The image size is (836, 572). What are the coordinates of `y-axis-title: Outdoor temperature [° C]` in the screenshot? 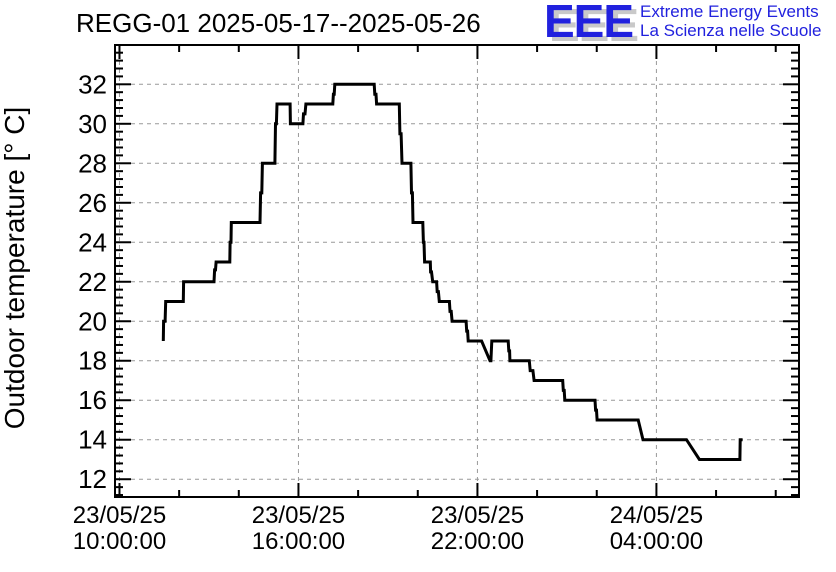 It's located at (15, 268).